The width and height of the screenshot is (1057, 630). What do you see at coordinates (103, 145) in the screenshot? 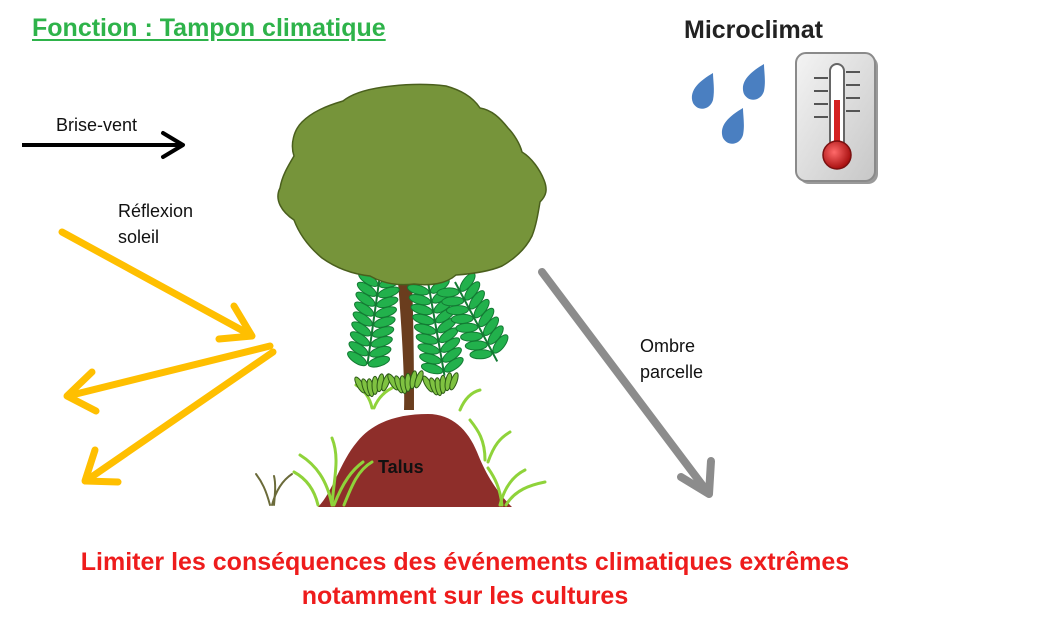
I see `wind-arrow` at bounding box center [103, 145].